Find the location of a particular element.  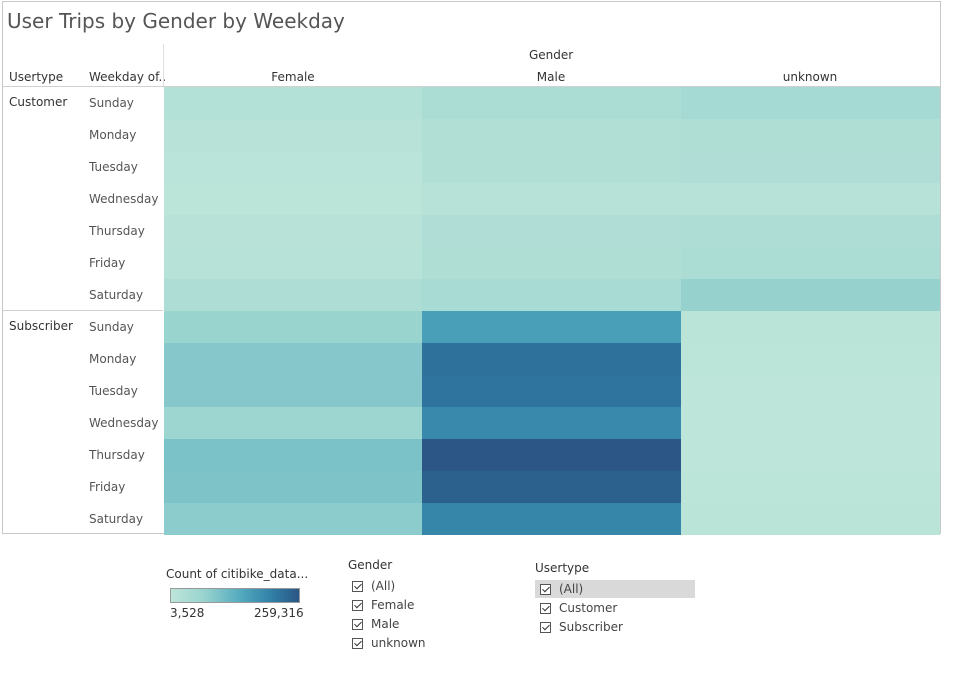

usertype-filter-subscriber: Subscriber is located at coordinates (617, 627).